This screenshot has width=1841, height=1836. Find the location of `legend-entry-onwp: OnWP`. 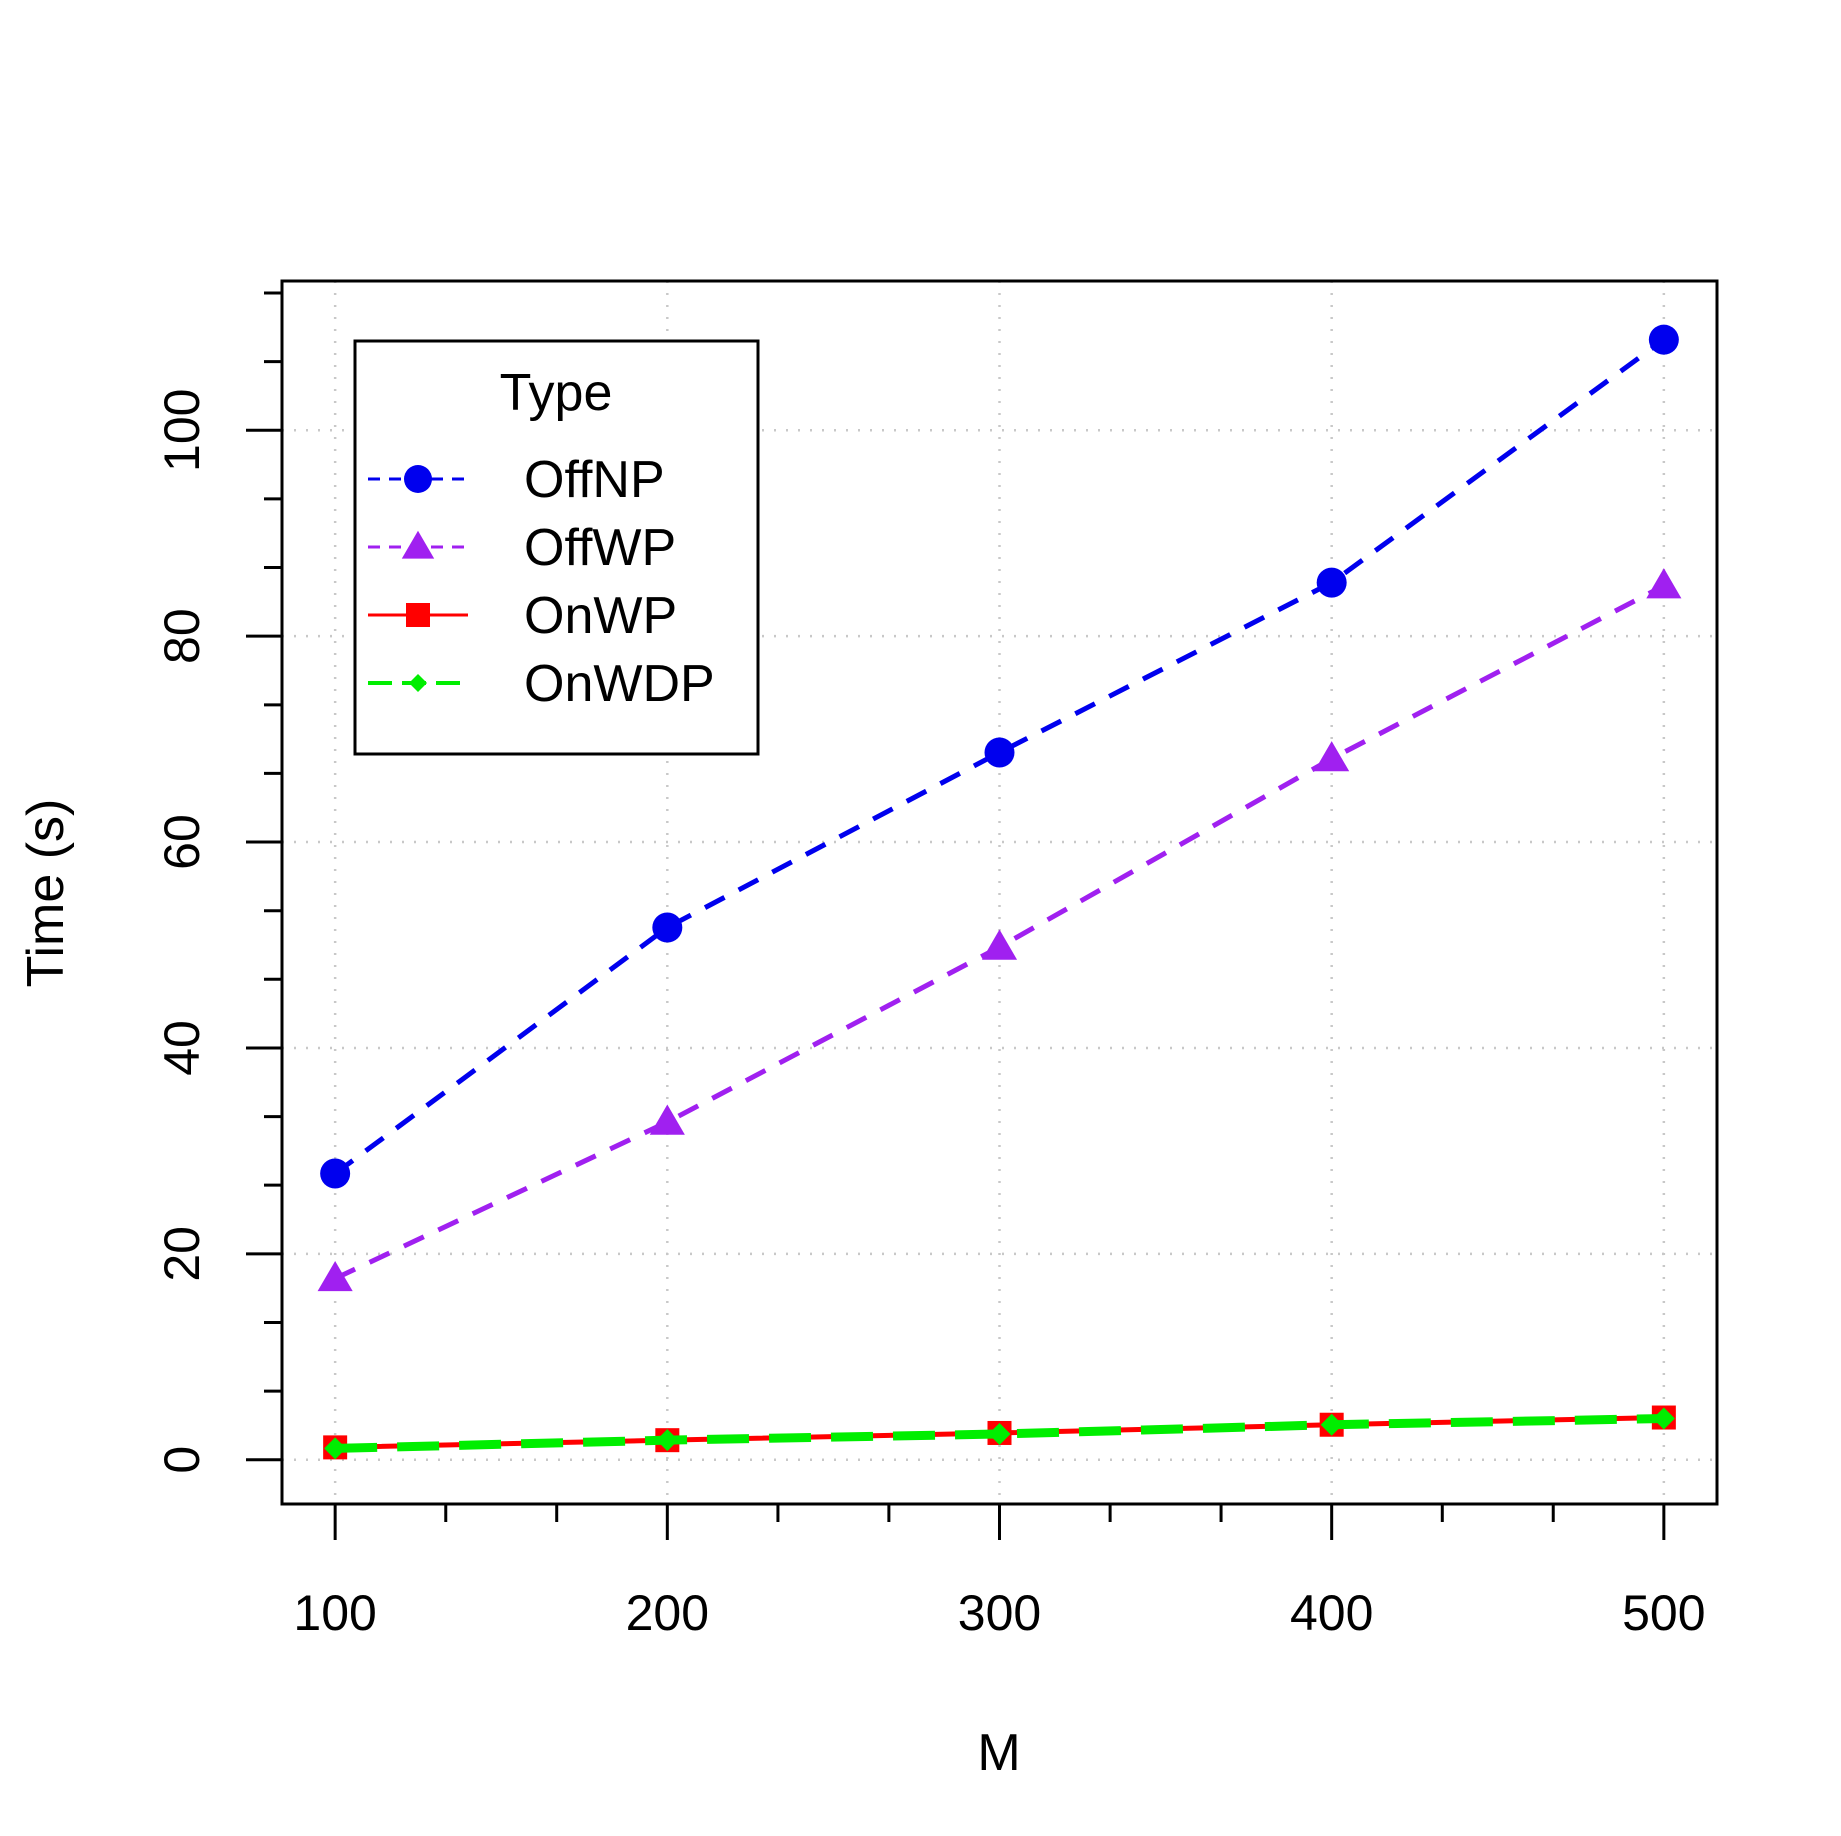

legend-entry-onwp: OnWP is located at coordinates (522, 616).